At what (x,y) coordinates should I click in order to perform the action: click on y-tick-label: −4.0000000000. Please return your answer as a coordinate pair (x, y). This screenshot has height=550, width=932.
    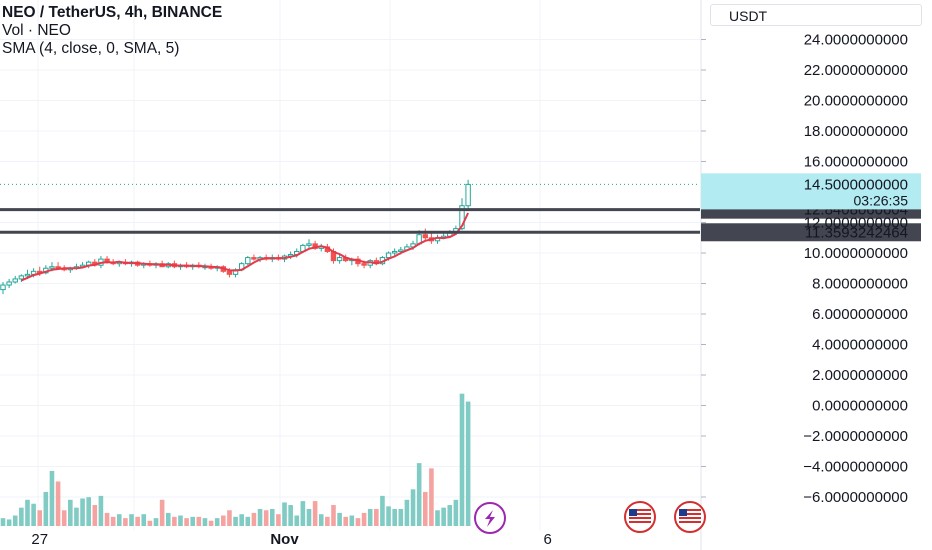
    Looking at the image, I should click on (855, 467).